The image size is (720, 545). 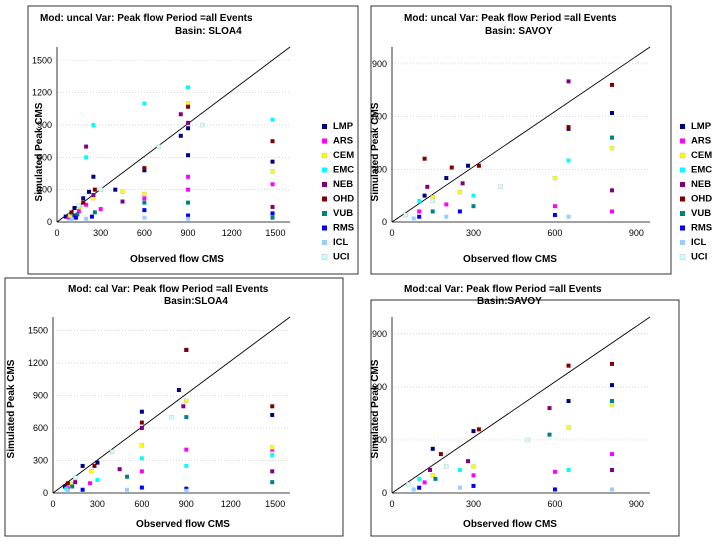 I want to click on panel-2-y-tick: 900, so click(x=379, y=64).